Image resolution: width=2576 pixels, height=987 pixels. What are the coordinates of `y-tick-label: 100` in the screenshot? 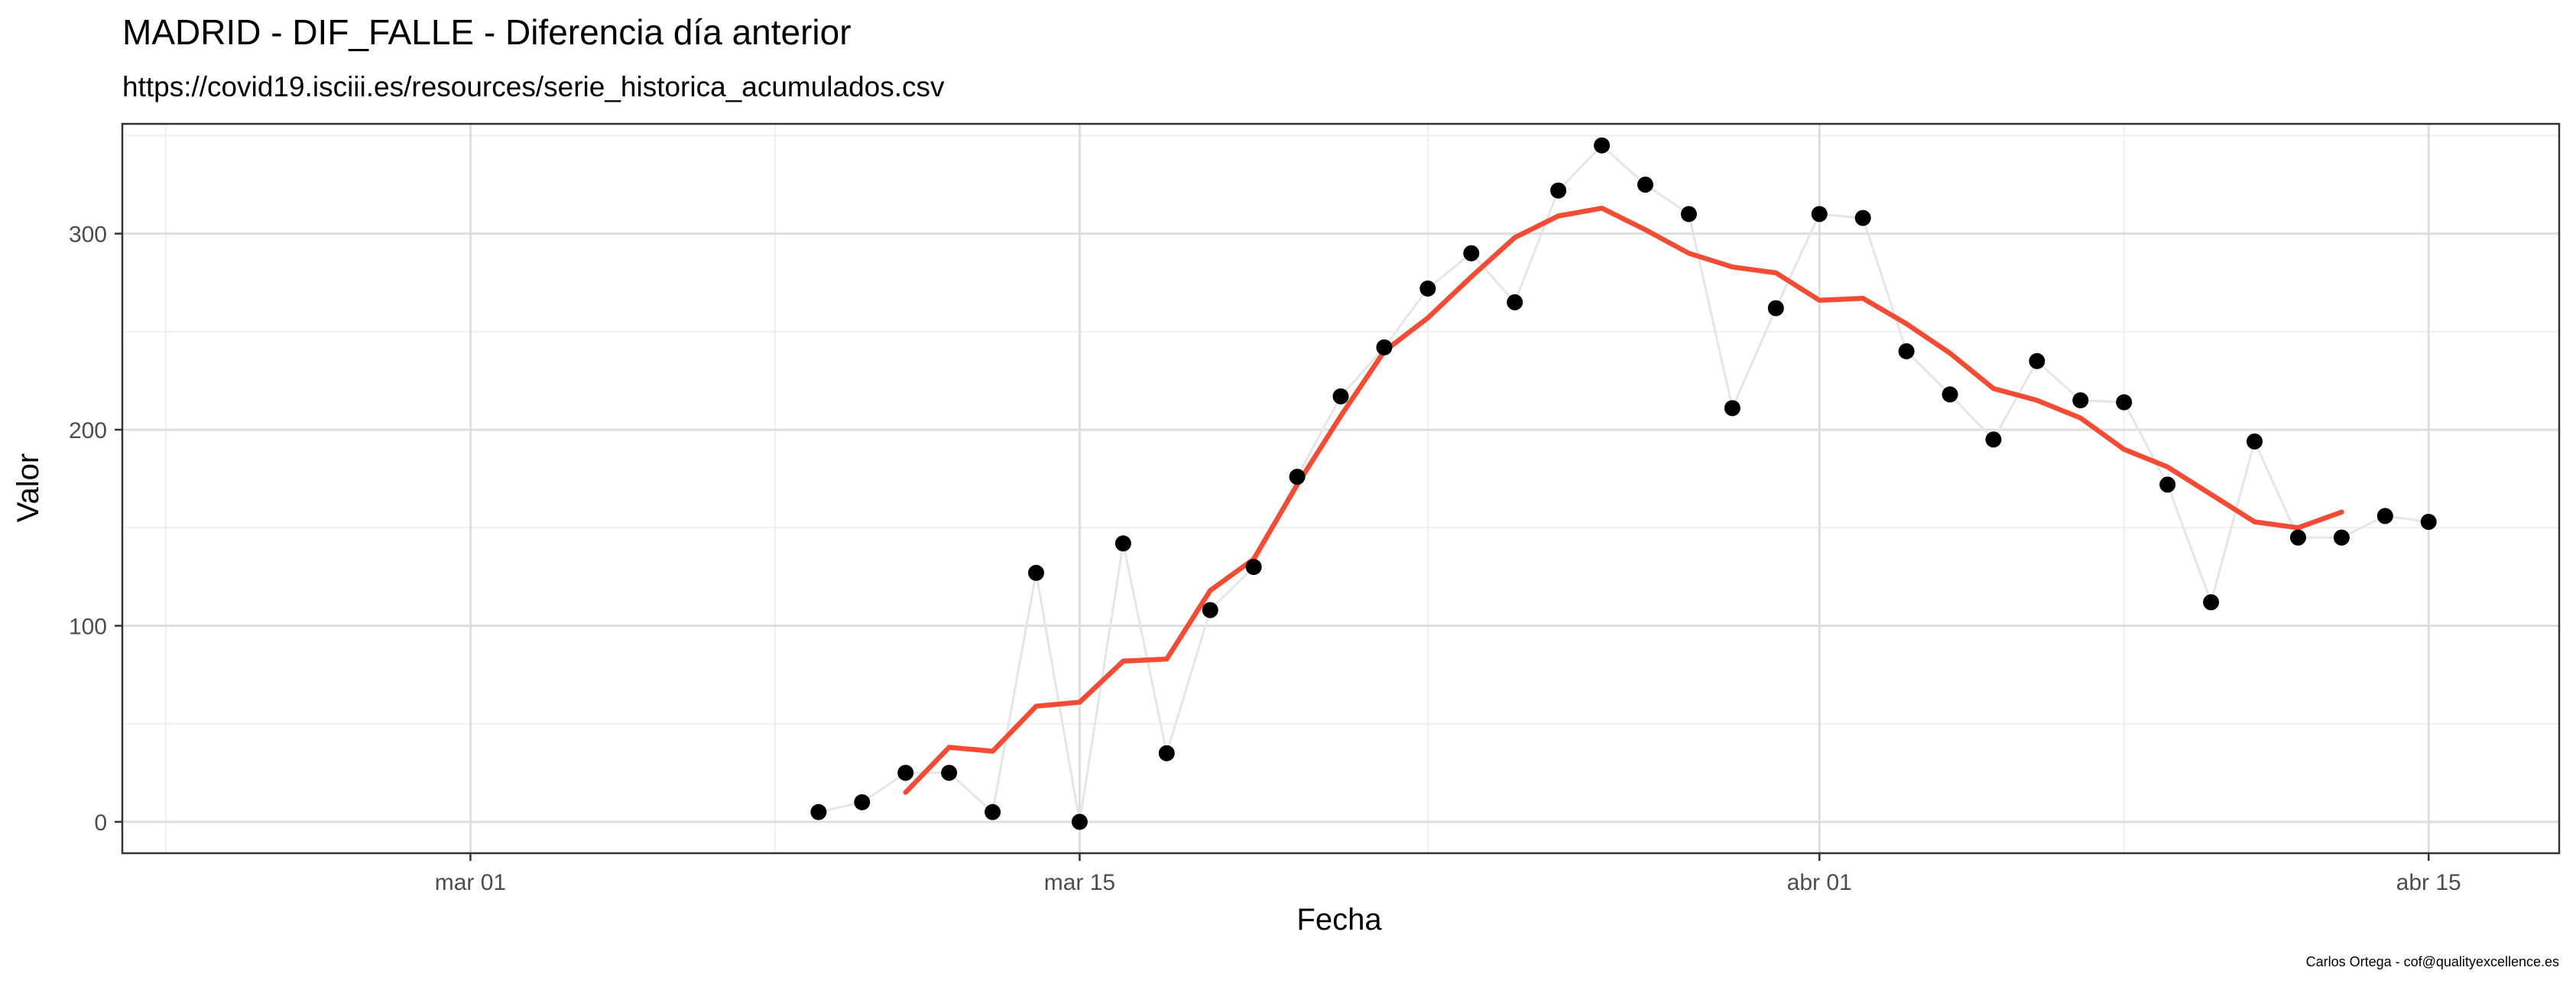 It's located at (88, 627).